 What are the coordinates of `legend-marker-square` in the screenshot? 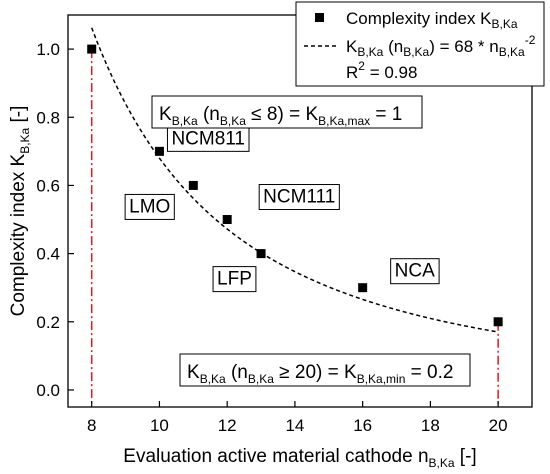 It's located at (319, 17).